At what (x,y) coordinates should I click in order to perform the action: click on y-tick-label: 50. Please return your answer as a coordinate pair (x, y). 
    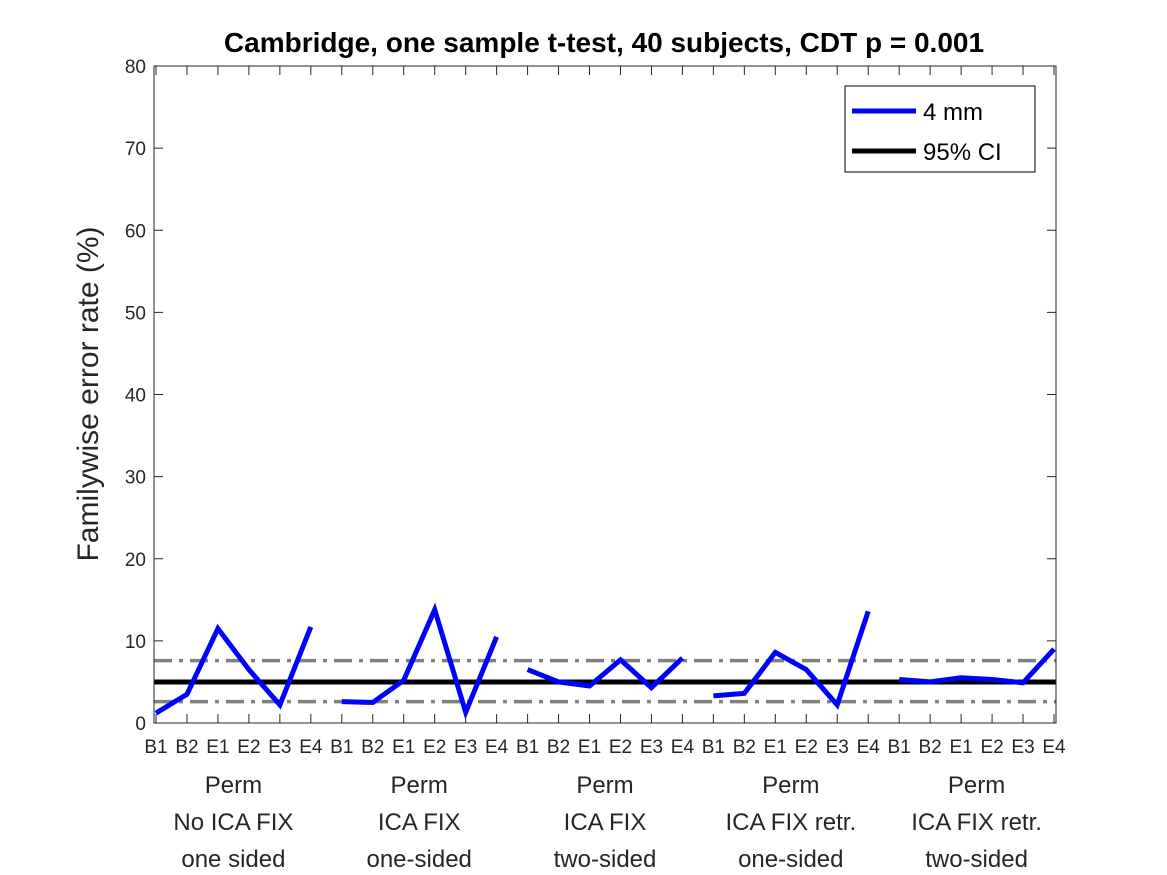
    Looking at the image, I should click on (135, 313).